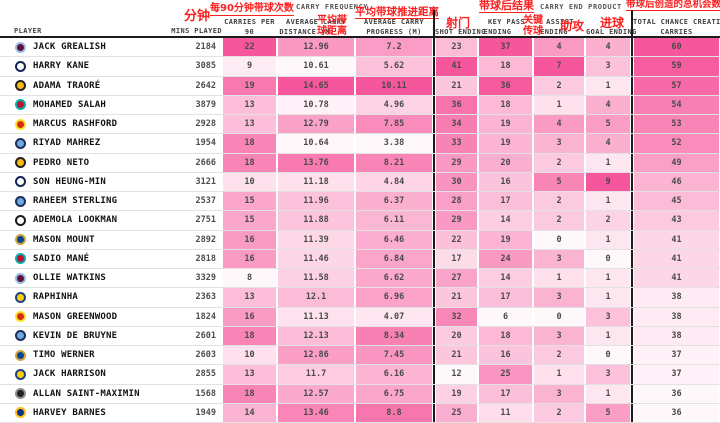  What do you see at coordinates (456, 104) in the screenshot?
I see `shot-ending-cell: 36` at bounding box center [456, 104].